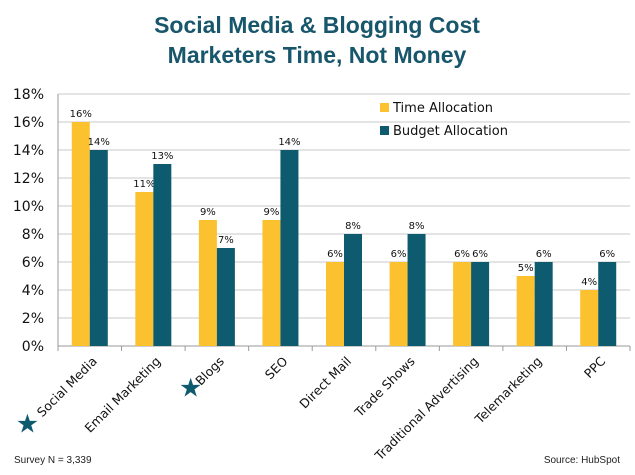 The height and width of the screenshot is (475, 635). Describe the element at coordinates (28, 95) in the screenshot. I see `y-tick-label: 18%` at that location.